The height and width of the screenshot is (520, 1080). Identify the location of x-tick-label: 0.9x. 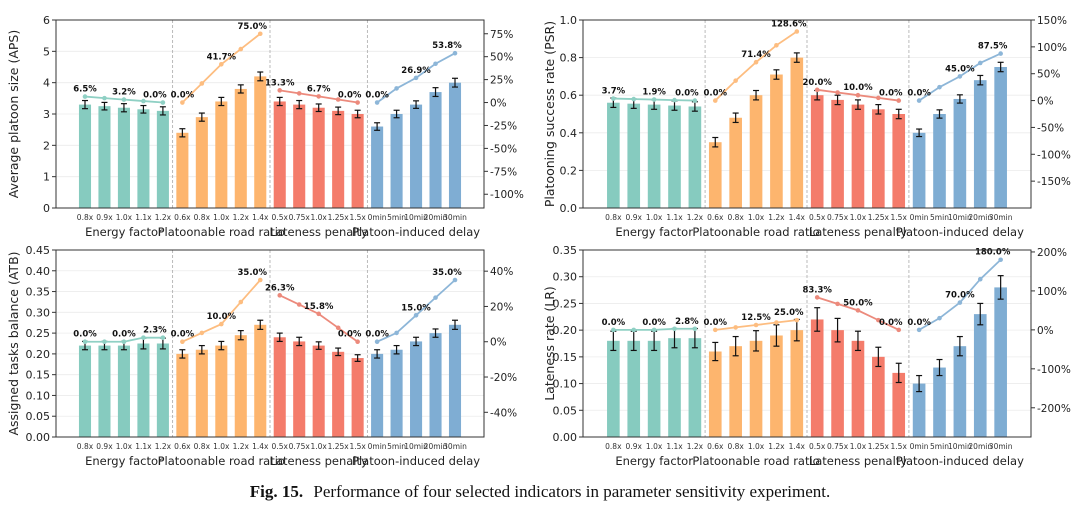
(634, 217).